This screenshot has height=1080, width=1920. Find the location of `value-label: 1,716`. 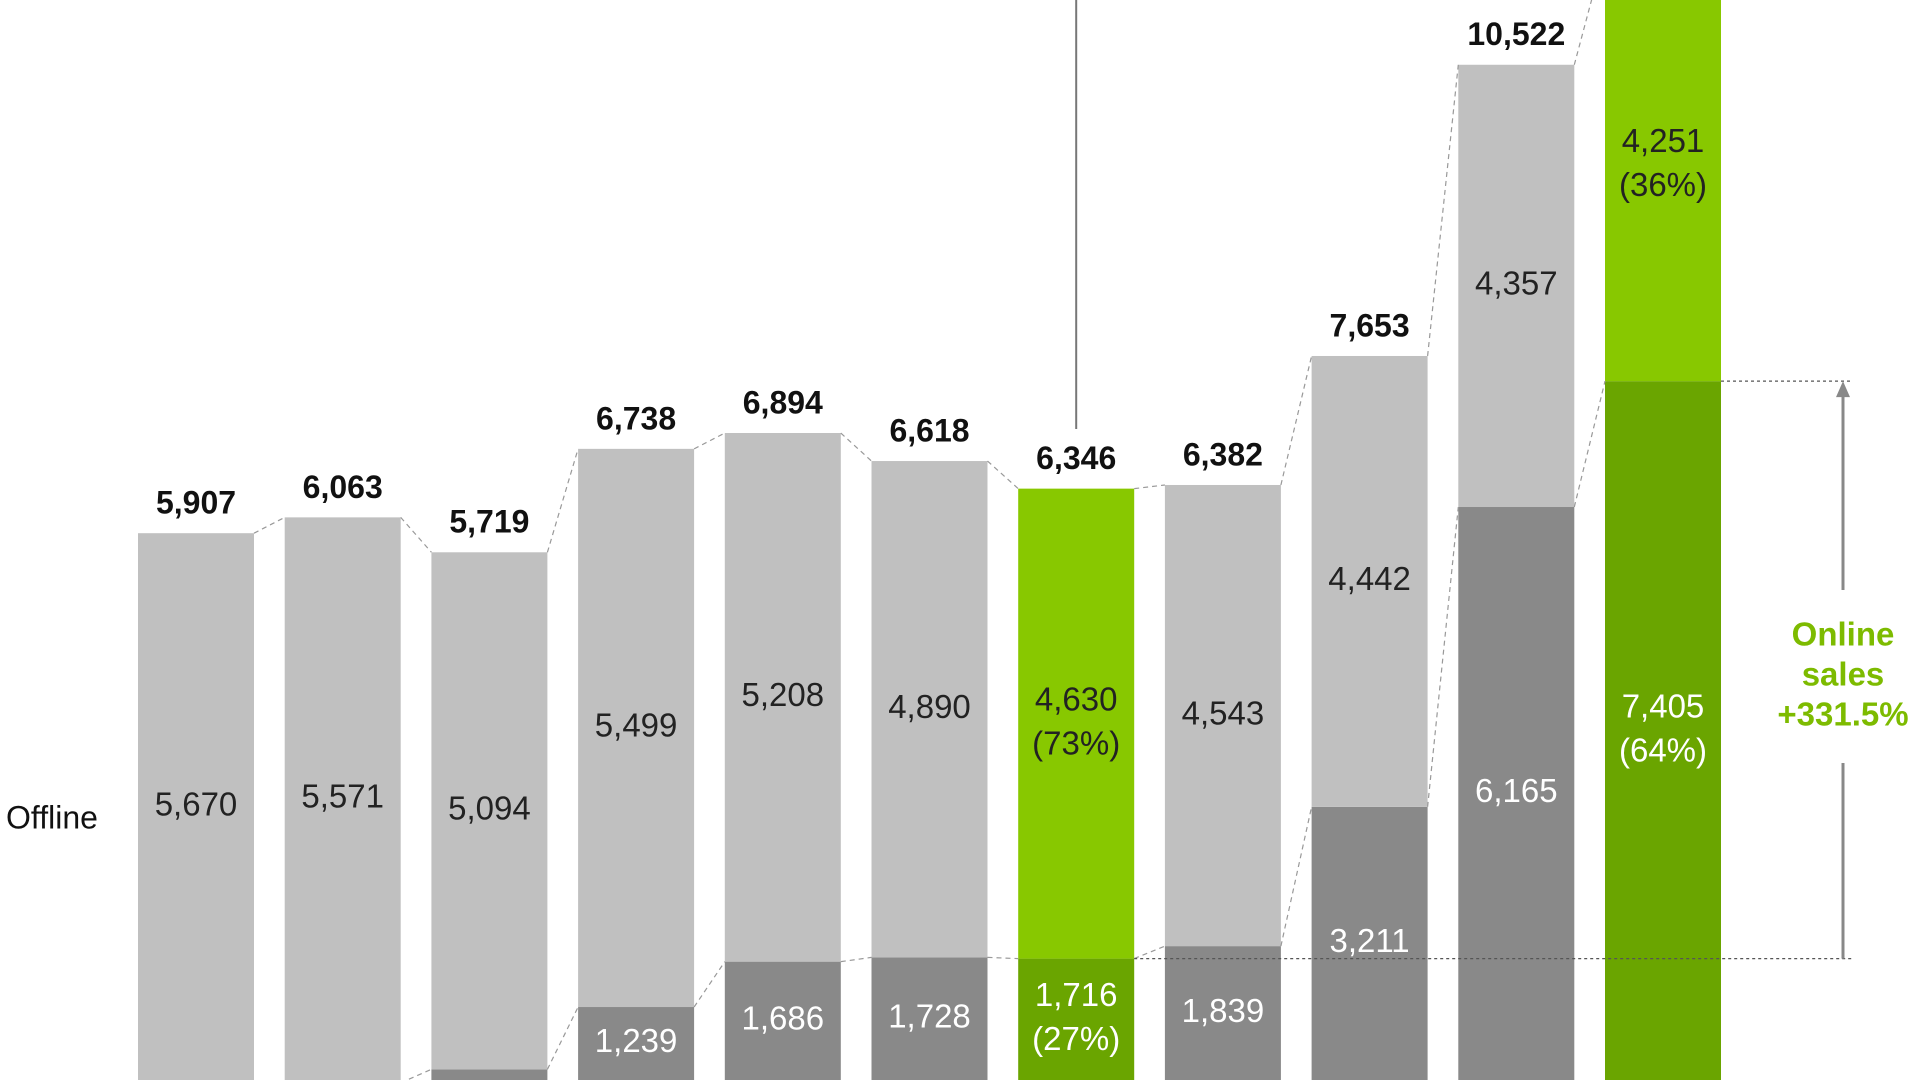

value-label: 1,716 is located at coordinates (1076, 994).